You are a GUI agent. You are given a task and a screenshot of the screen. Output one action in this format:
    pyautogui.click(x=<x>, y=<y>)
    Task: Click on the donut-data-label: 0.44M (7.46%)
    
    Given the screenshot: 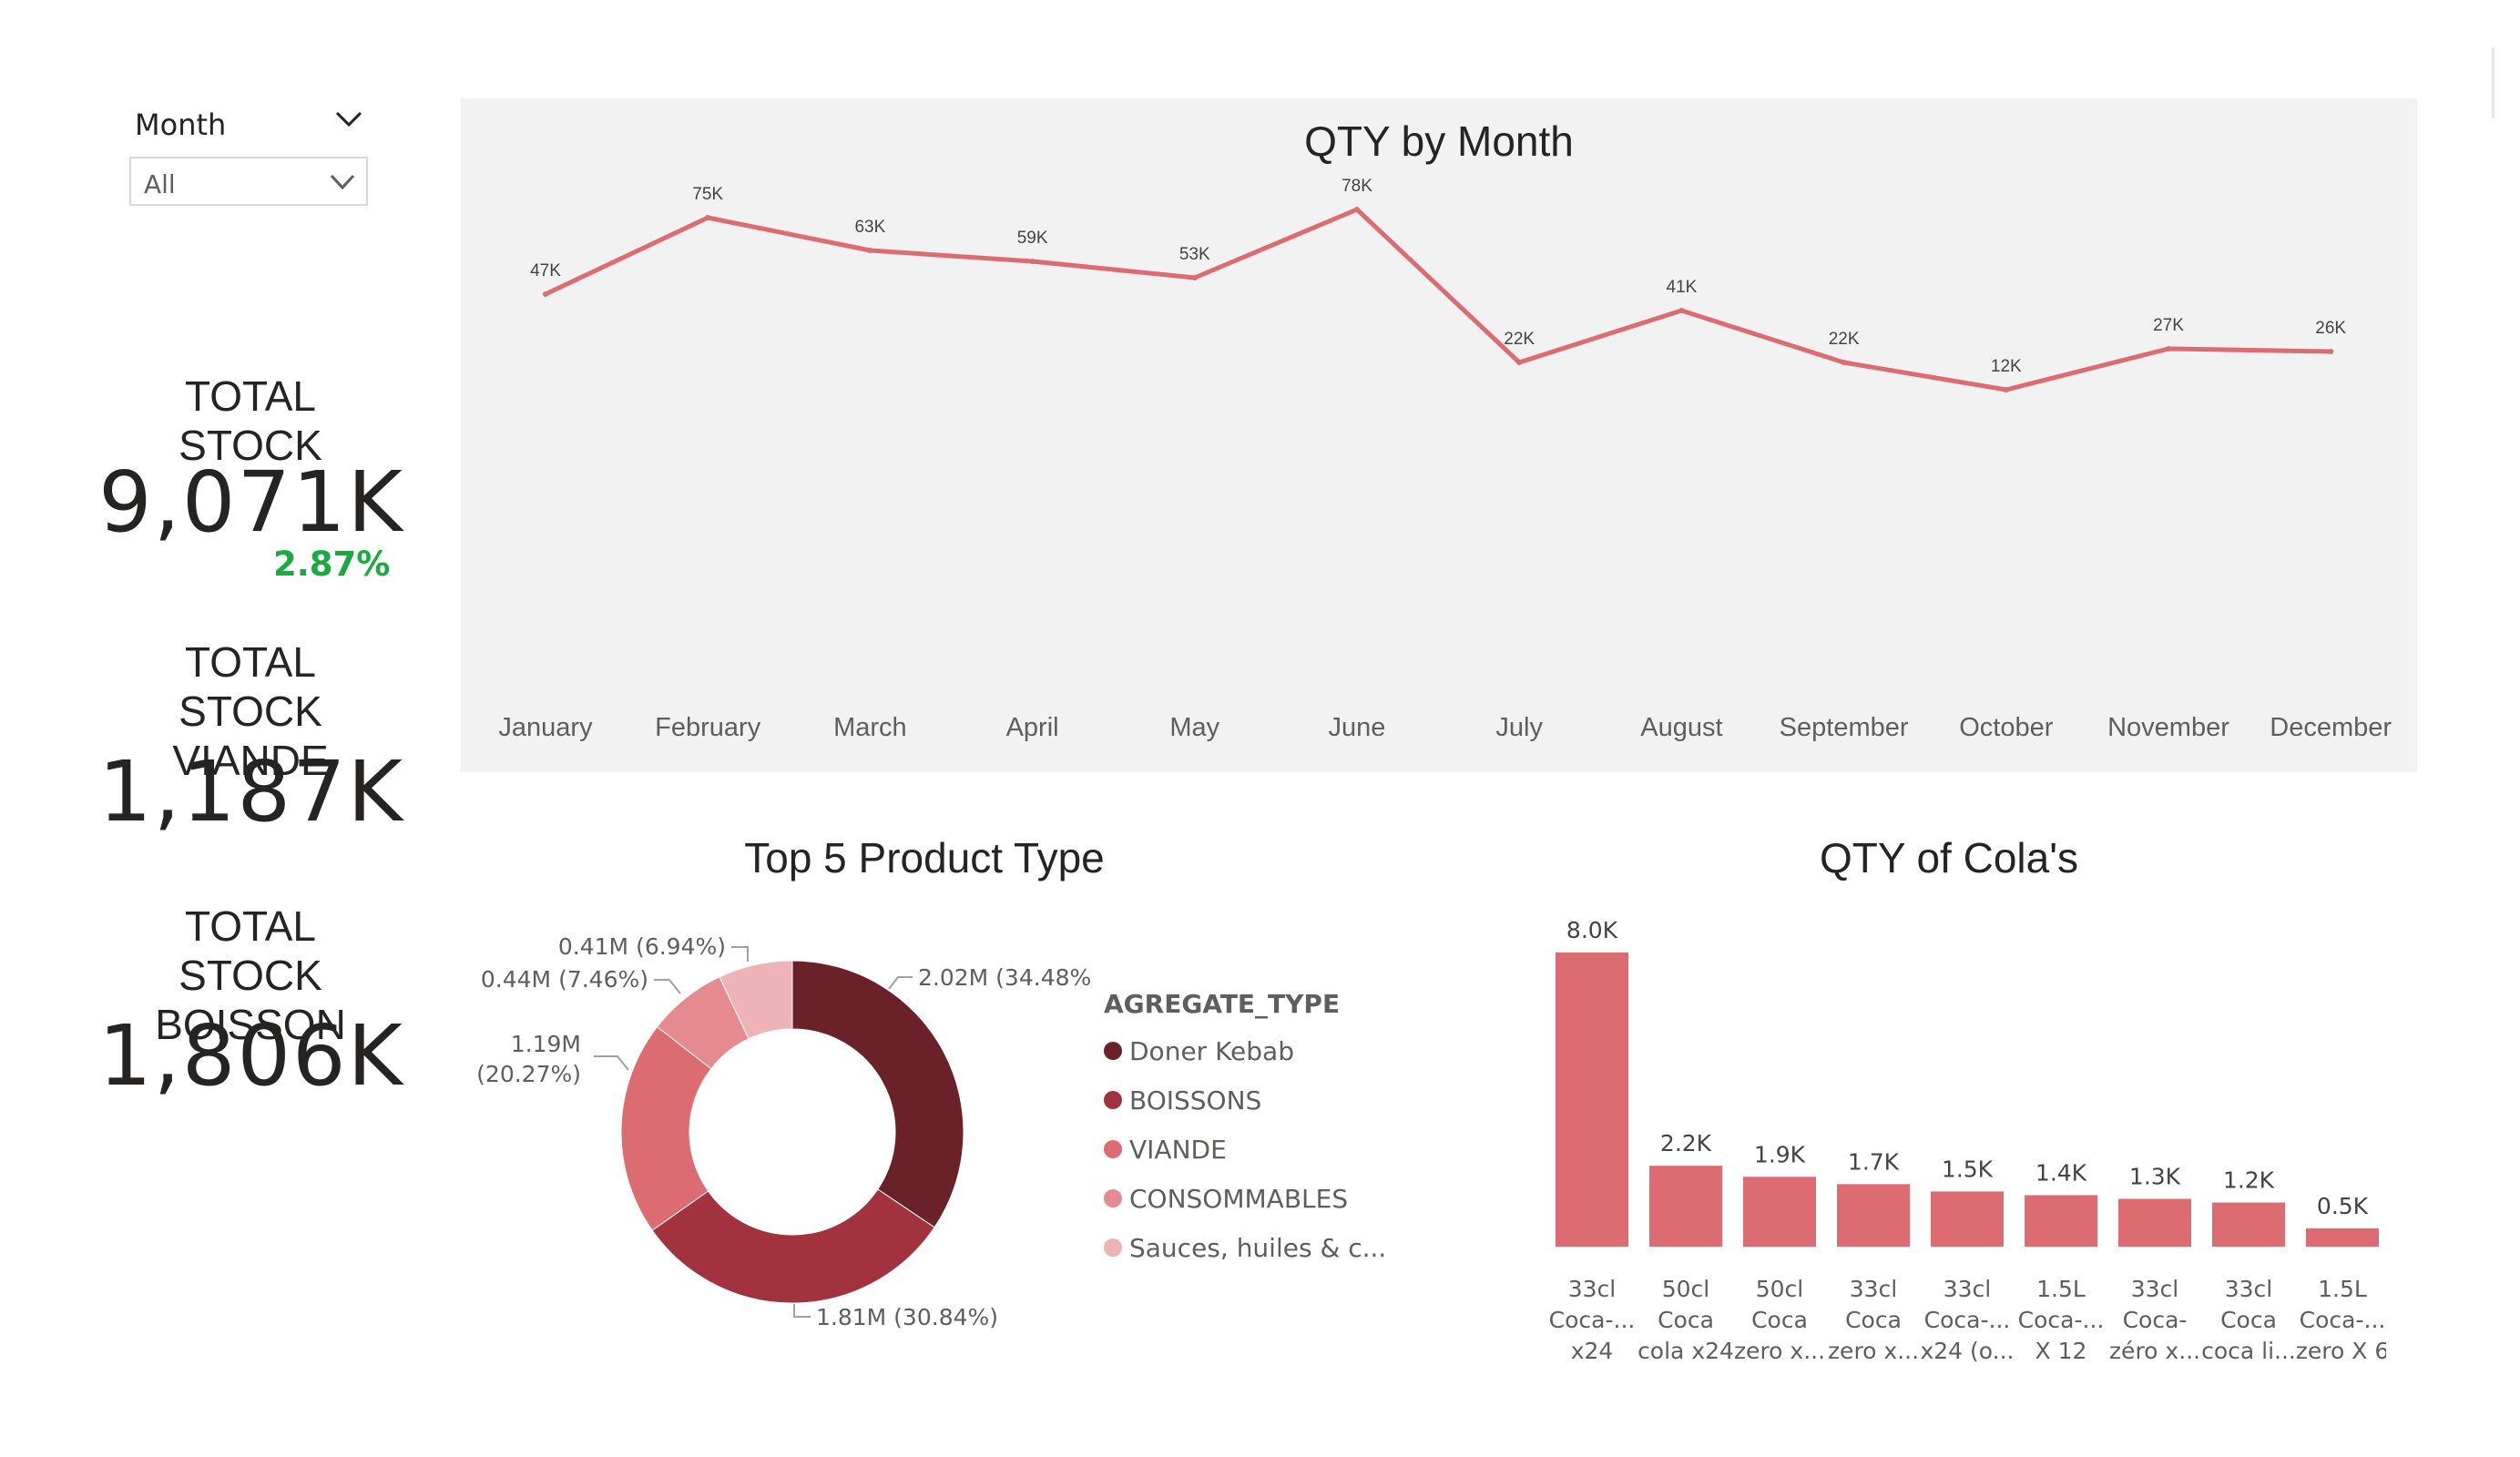 What is the action you would take?
    pyautogui.click(x=564, y=980)
    